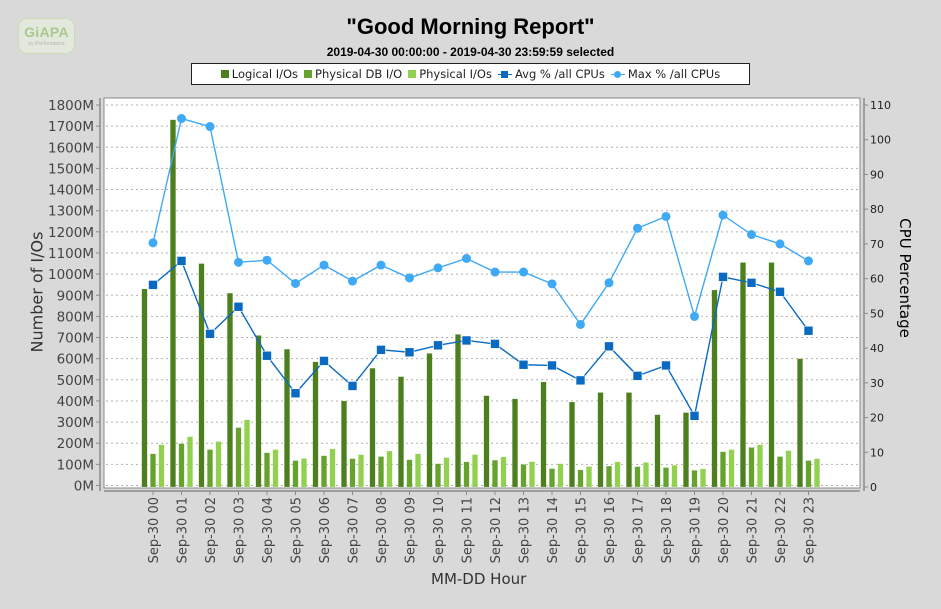 The height and width of the screenshot is (609, 941). What do you see at coordinates (211, 530) in the screenshot?
I see `x-tick-label: Sep-30 02` at bounding box center [211, 530].